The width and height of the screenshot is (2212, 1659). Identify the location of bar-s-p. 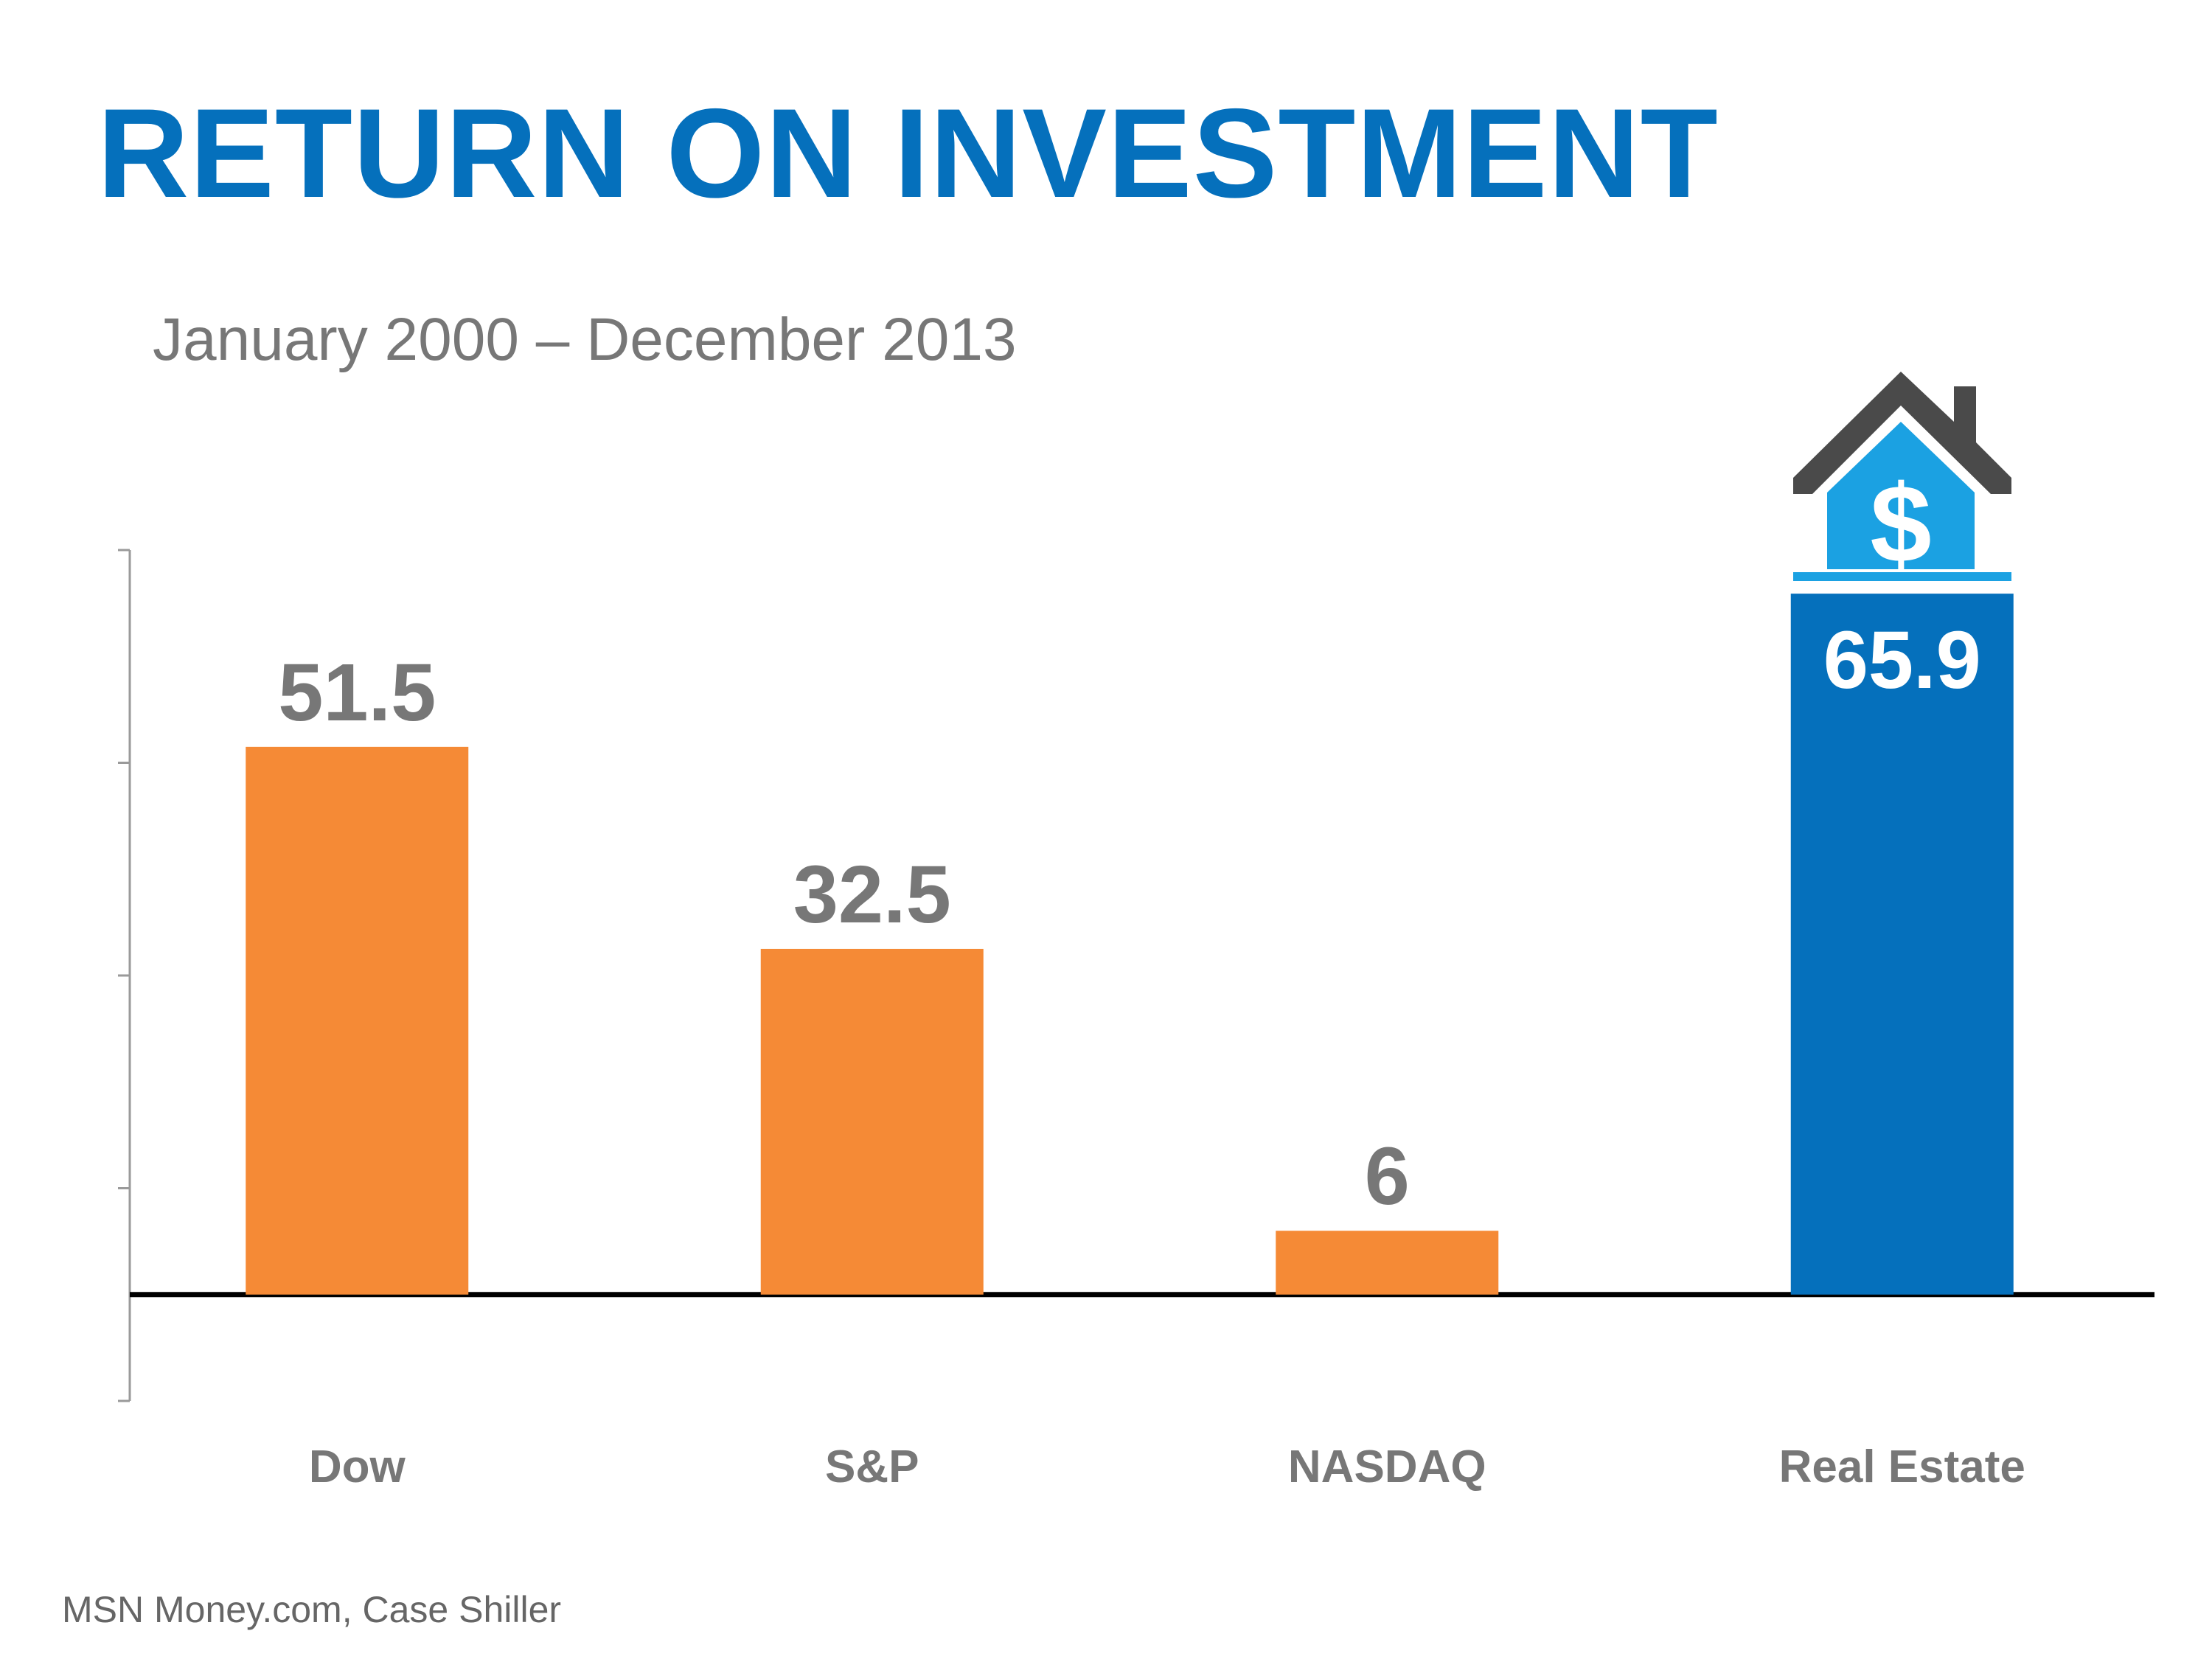
(872, 1121).